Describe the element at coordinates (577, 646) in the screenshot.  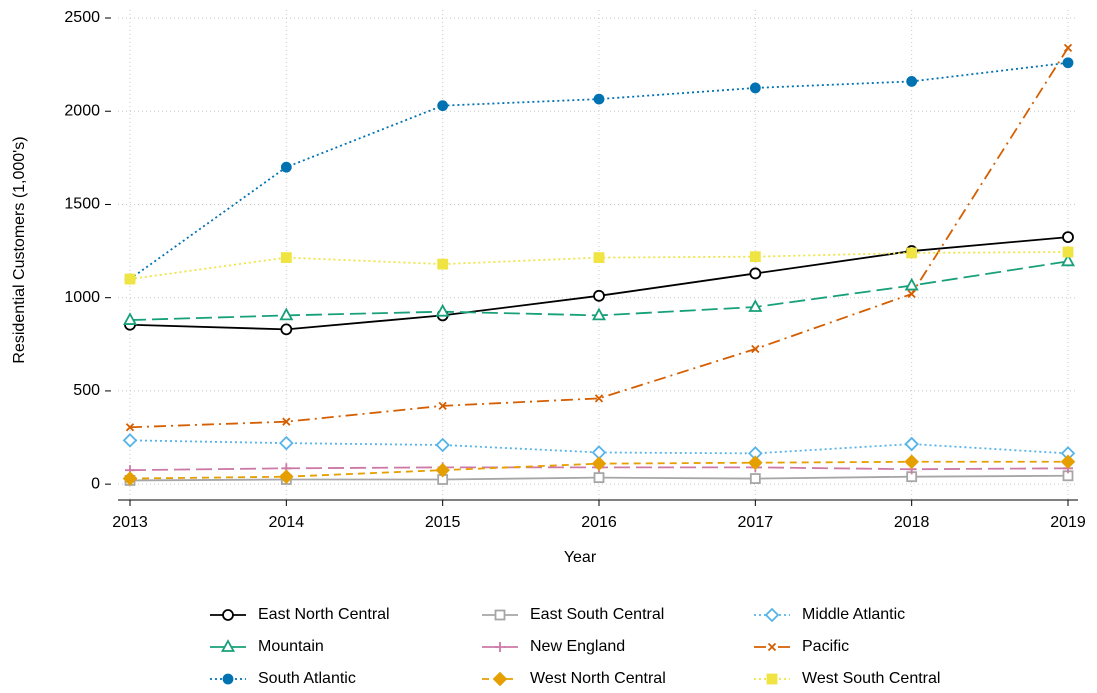
I see `legend-label: New England` at that location.